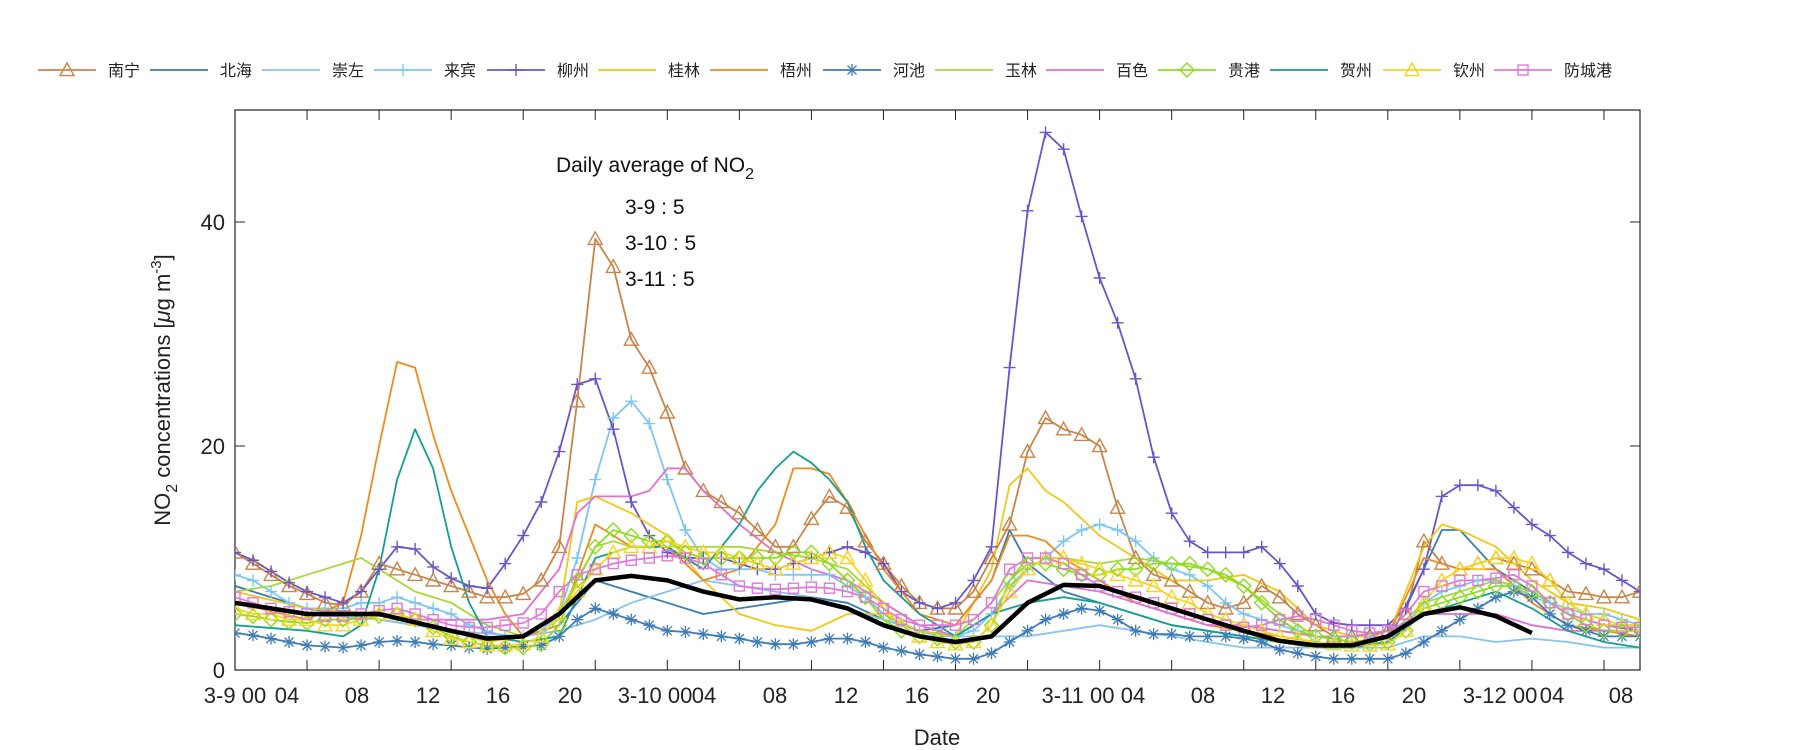 This screenshot has height=750, width=1800. I want to click on y-tick-label: 20, so click(213, 446).